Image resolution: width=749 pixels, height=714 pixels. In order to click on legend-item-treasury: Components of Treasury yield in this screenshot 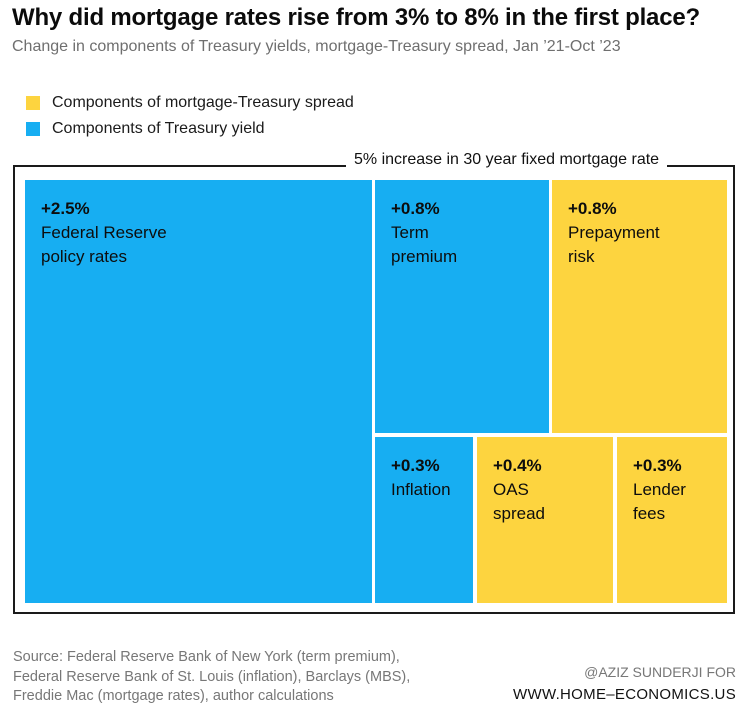, I will do `click(190, 129)`.